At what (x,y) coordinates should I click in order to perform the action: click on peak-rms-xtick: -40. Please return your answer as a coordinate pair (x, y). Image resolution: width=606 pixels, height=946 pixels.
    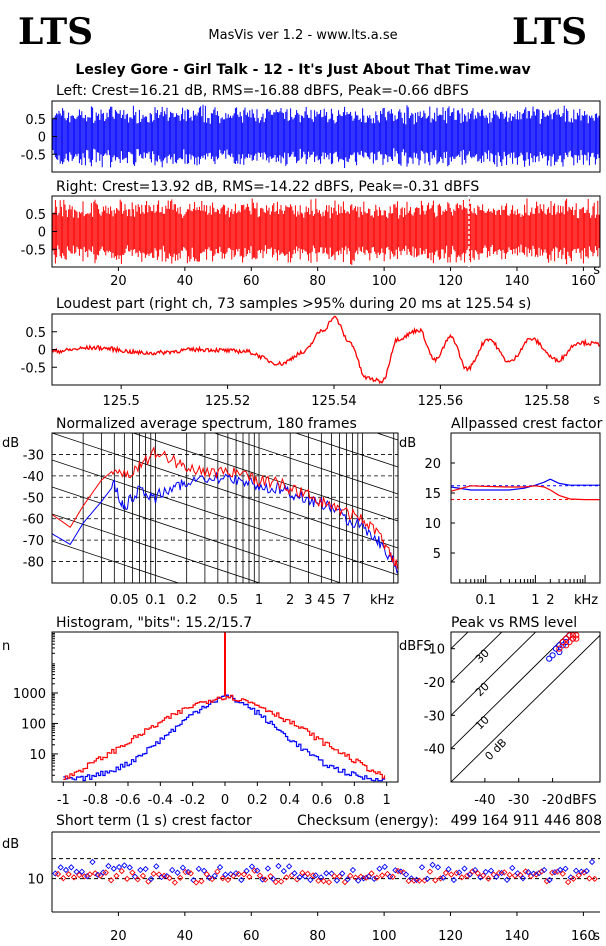
    Looking at the image, I should click on (484, 800).